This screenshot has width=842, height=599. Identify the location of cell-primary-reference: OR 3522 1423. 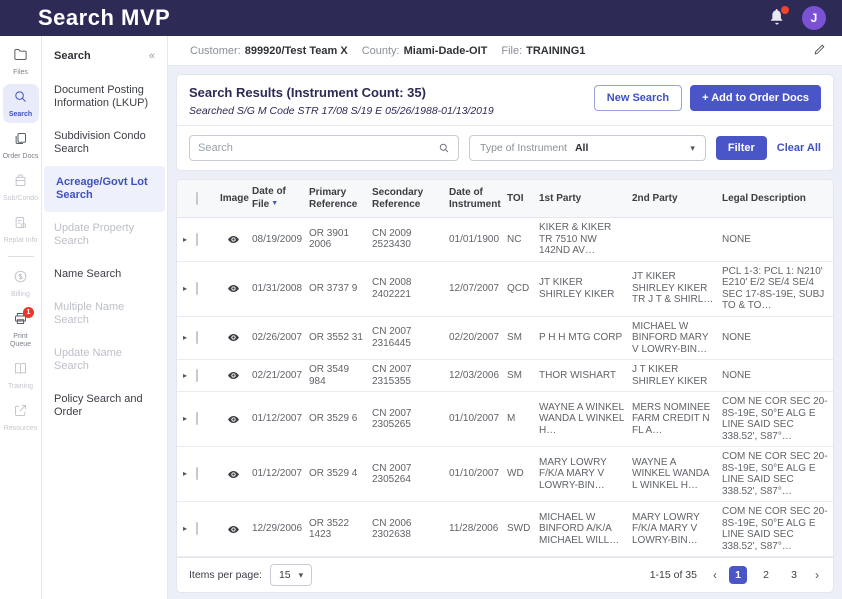
(329, 529).